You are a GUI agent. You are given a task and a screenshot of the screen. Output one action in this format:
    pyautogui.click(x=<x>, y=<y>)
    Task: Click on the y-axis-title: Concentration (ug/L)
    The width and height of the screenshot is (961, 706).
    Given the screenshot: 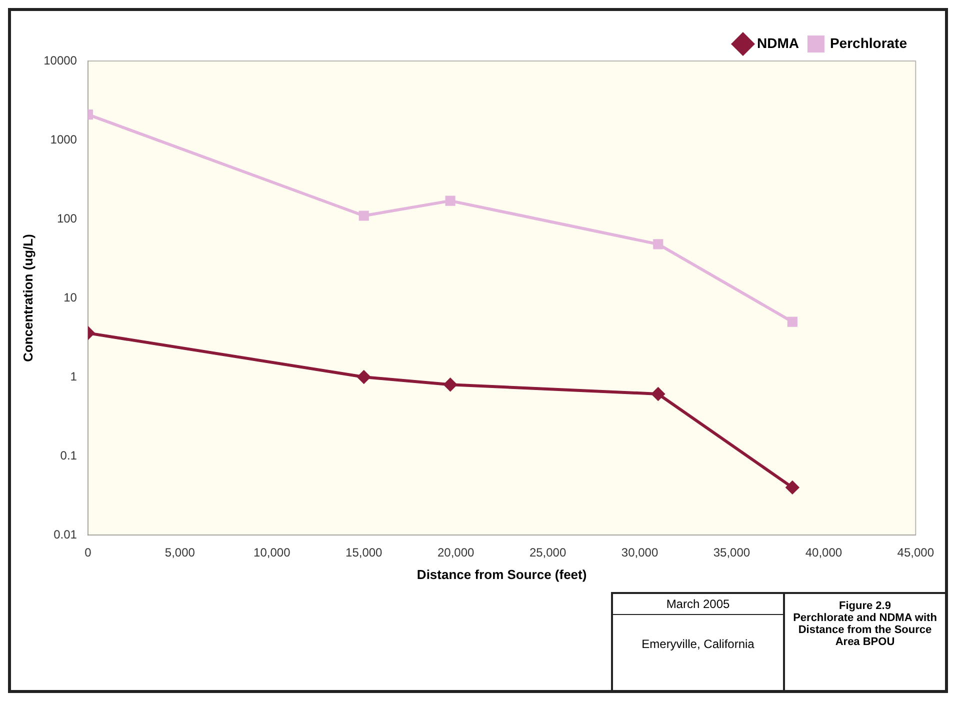 What is the action you would take?
    pyautogui.click(x=28, y=298)
    